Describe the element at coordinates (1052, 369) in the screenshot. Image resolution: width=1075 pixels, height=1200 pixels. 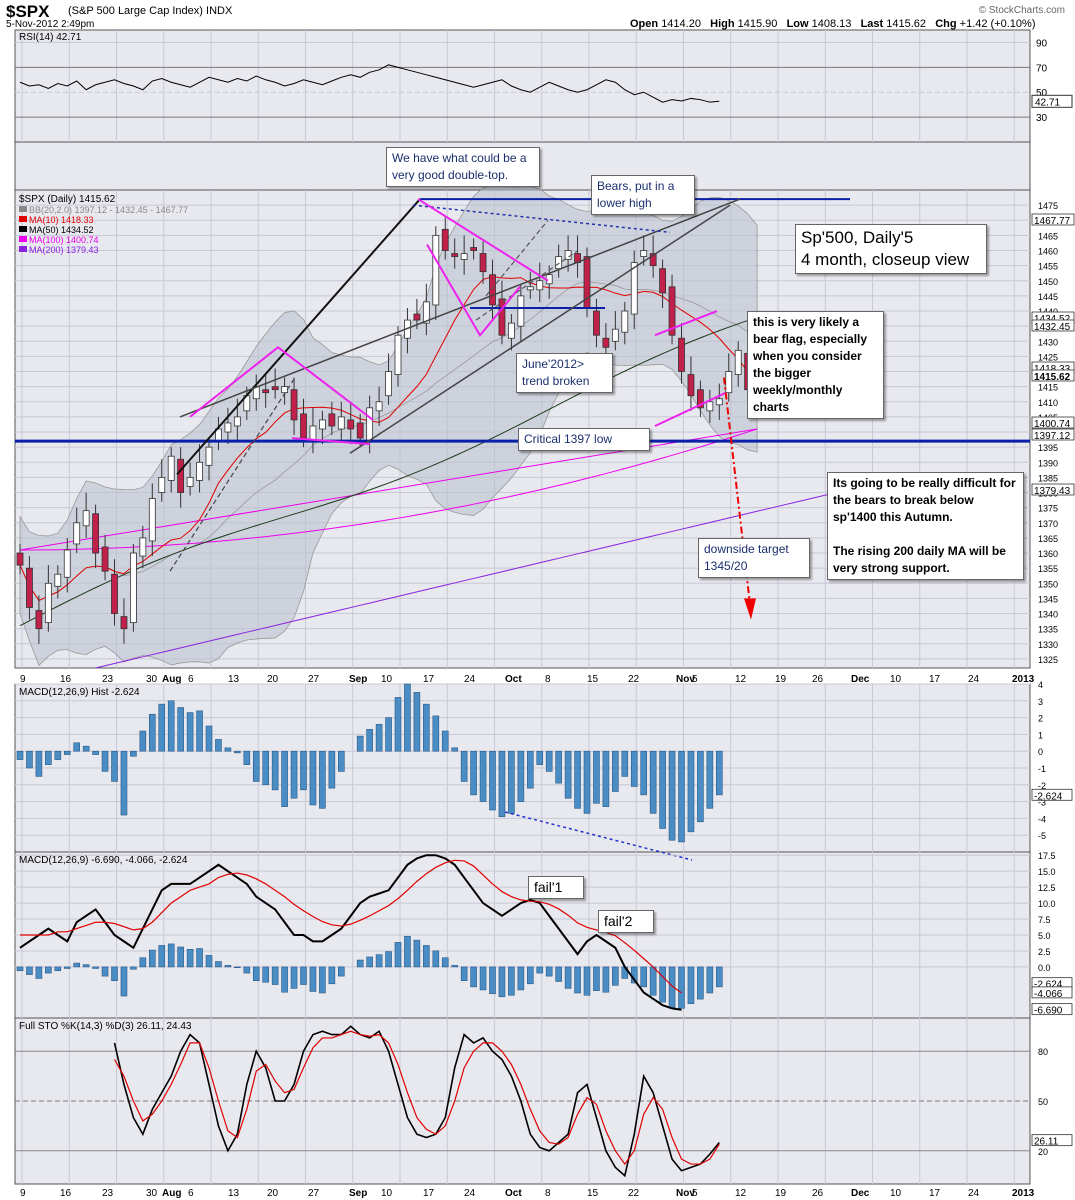
I see `price-right-label: 1418.33` at that location.